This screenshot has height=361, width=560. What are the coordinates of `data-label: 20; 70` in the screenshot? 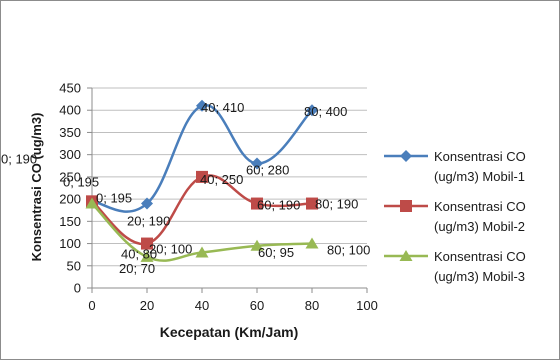 It's located at (137, 268).